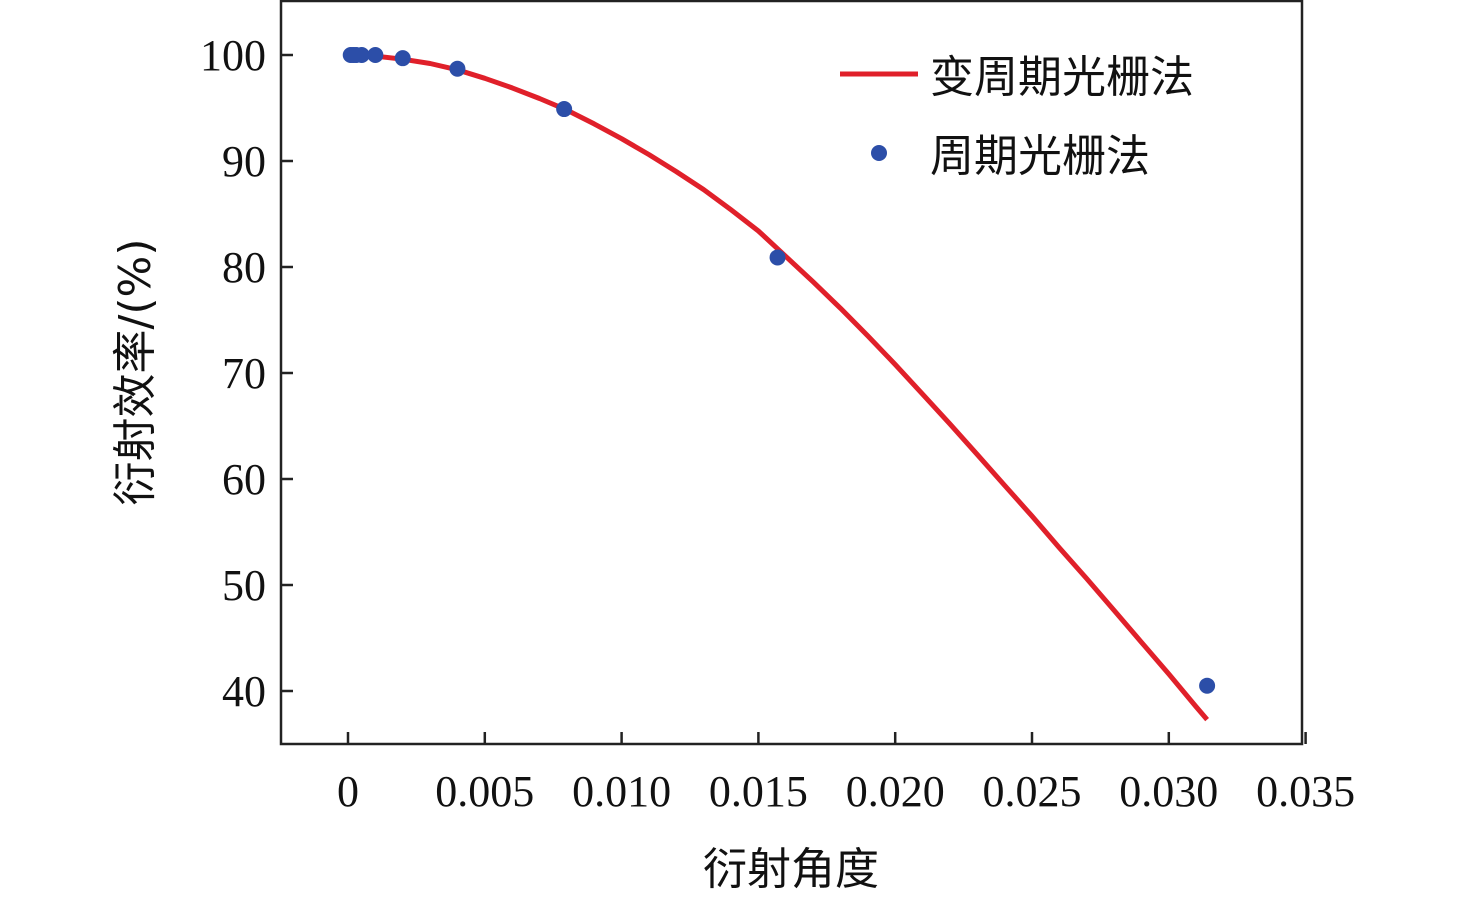  I want to click on x-tick-label: 0.020, so click(895, 791).